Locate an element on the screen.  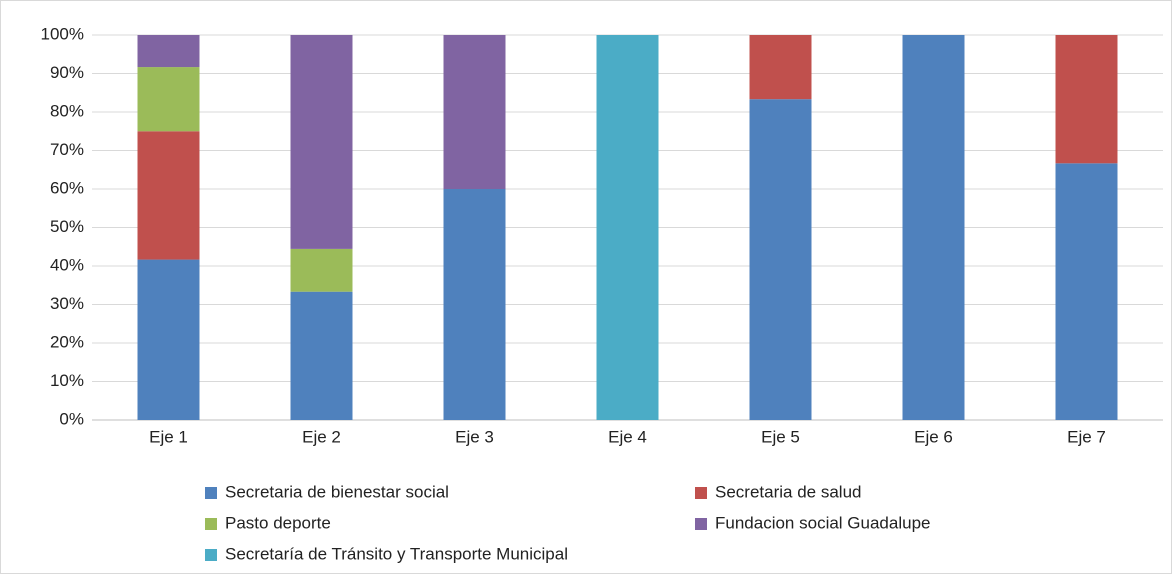
y-tick-label: 0% is located at coordinates (71, 418).